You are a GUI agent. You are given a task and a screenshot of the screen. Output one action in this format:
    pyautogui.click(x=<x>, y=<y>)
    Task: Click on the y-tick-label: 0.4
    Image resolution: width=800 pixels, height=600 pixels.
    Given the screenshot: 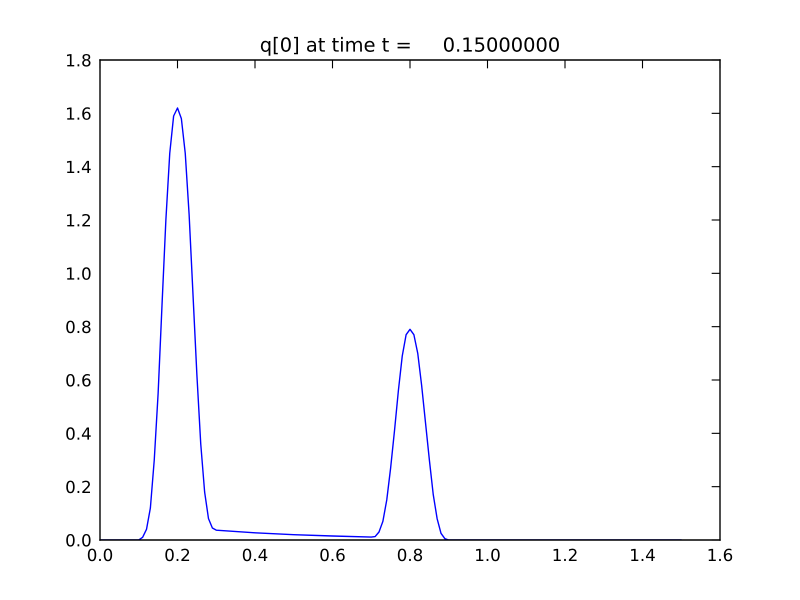 What is the action you would take?
    pyautogui.click(x=78, y=433)
    